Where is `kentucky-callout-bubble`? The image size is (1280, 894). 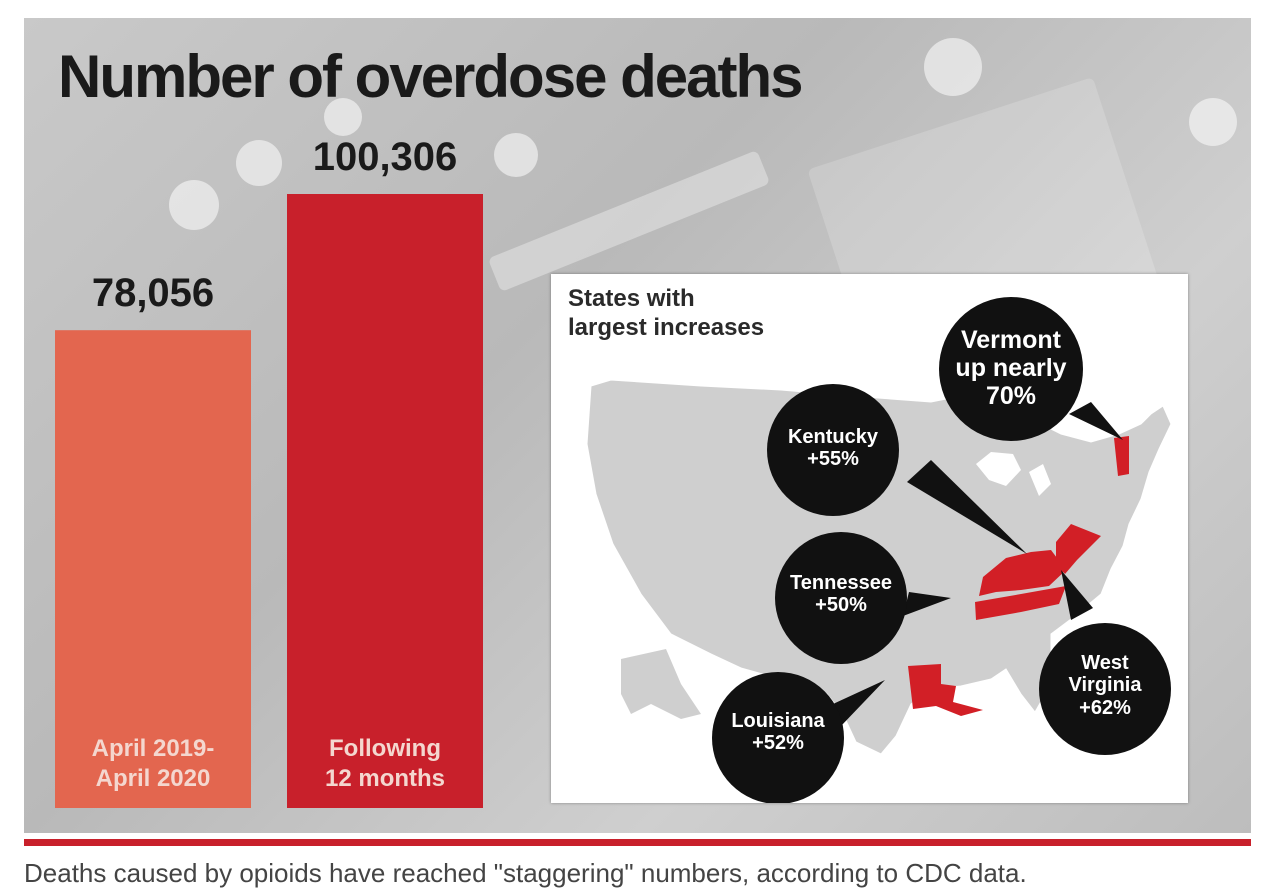 kentucky-callout-bubble is located at coordinates (833, 450).